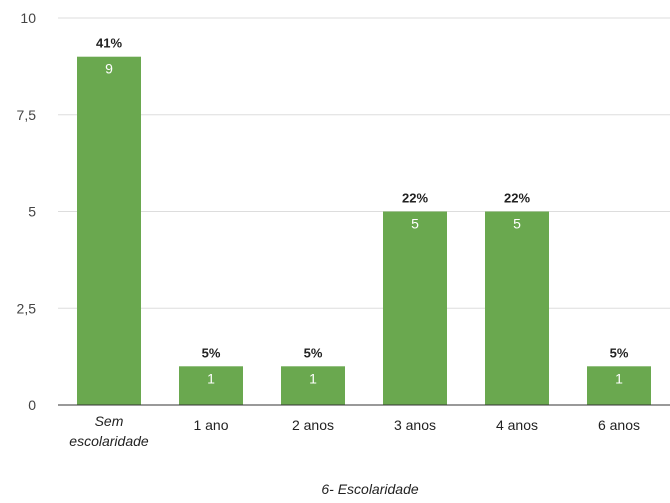 Image resolution: width=670 pixels, height=503 pixels. I want to click on y-tick-label: 7,5, so click(27, 115).